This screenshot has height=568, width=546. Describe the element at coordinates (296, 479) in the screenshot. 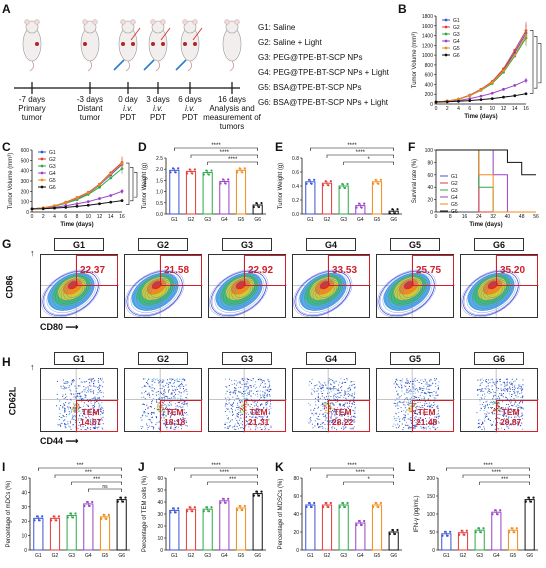

I see `y-tick-label: 80` at that location.